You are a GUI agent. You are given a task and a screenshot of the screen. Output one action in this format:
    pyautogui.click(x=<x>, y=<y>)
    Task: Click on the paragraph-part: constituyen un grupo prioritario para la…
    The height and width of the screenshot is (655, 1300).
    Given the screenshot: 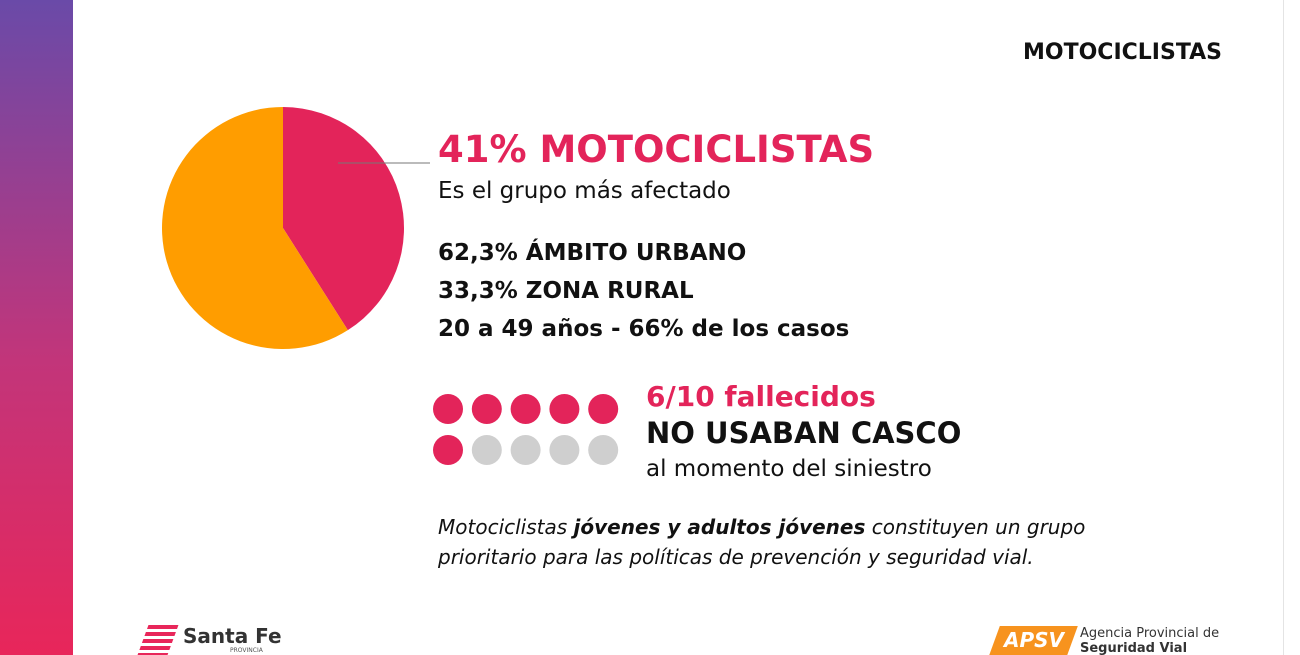 What is the action you would take?
    pyautogui.click(x=762, y=542)
    